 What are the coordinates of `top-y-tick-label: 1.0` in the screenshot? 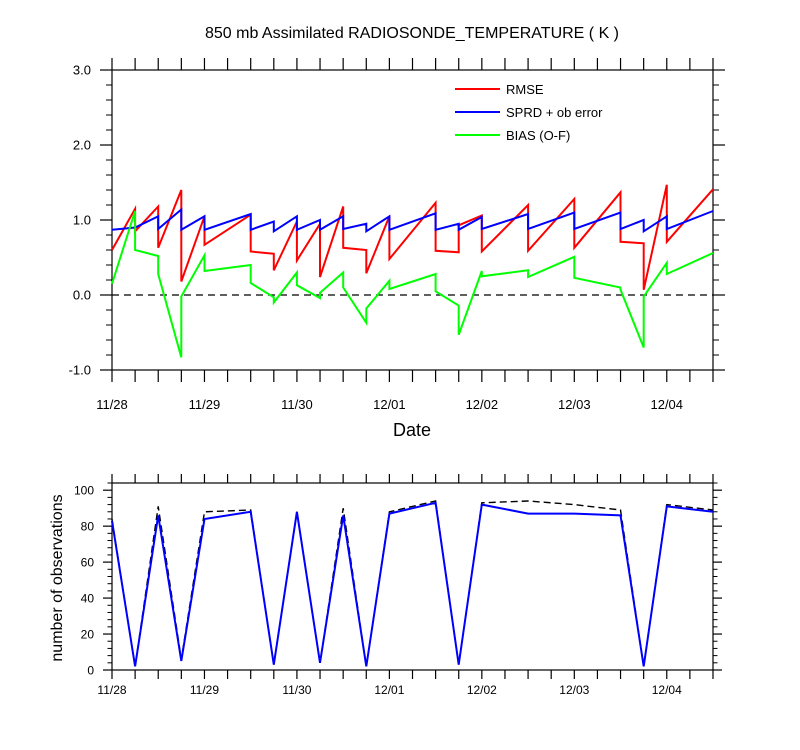 It's located at (82, 220).